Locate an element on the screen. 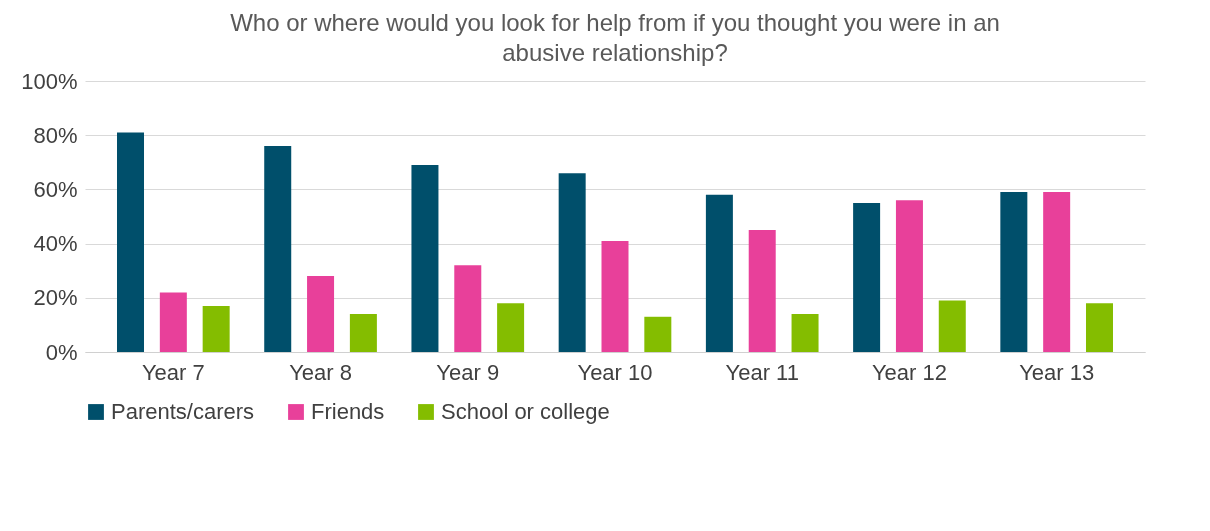  x-tick-label: Year 13 is located at coordinates (1057, 372).